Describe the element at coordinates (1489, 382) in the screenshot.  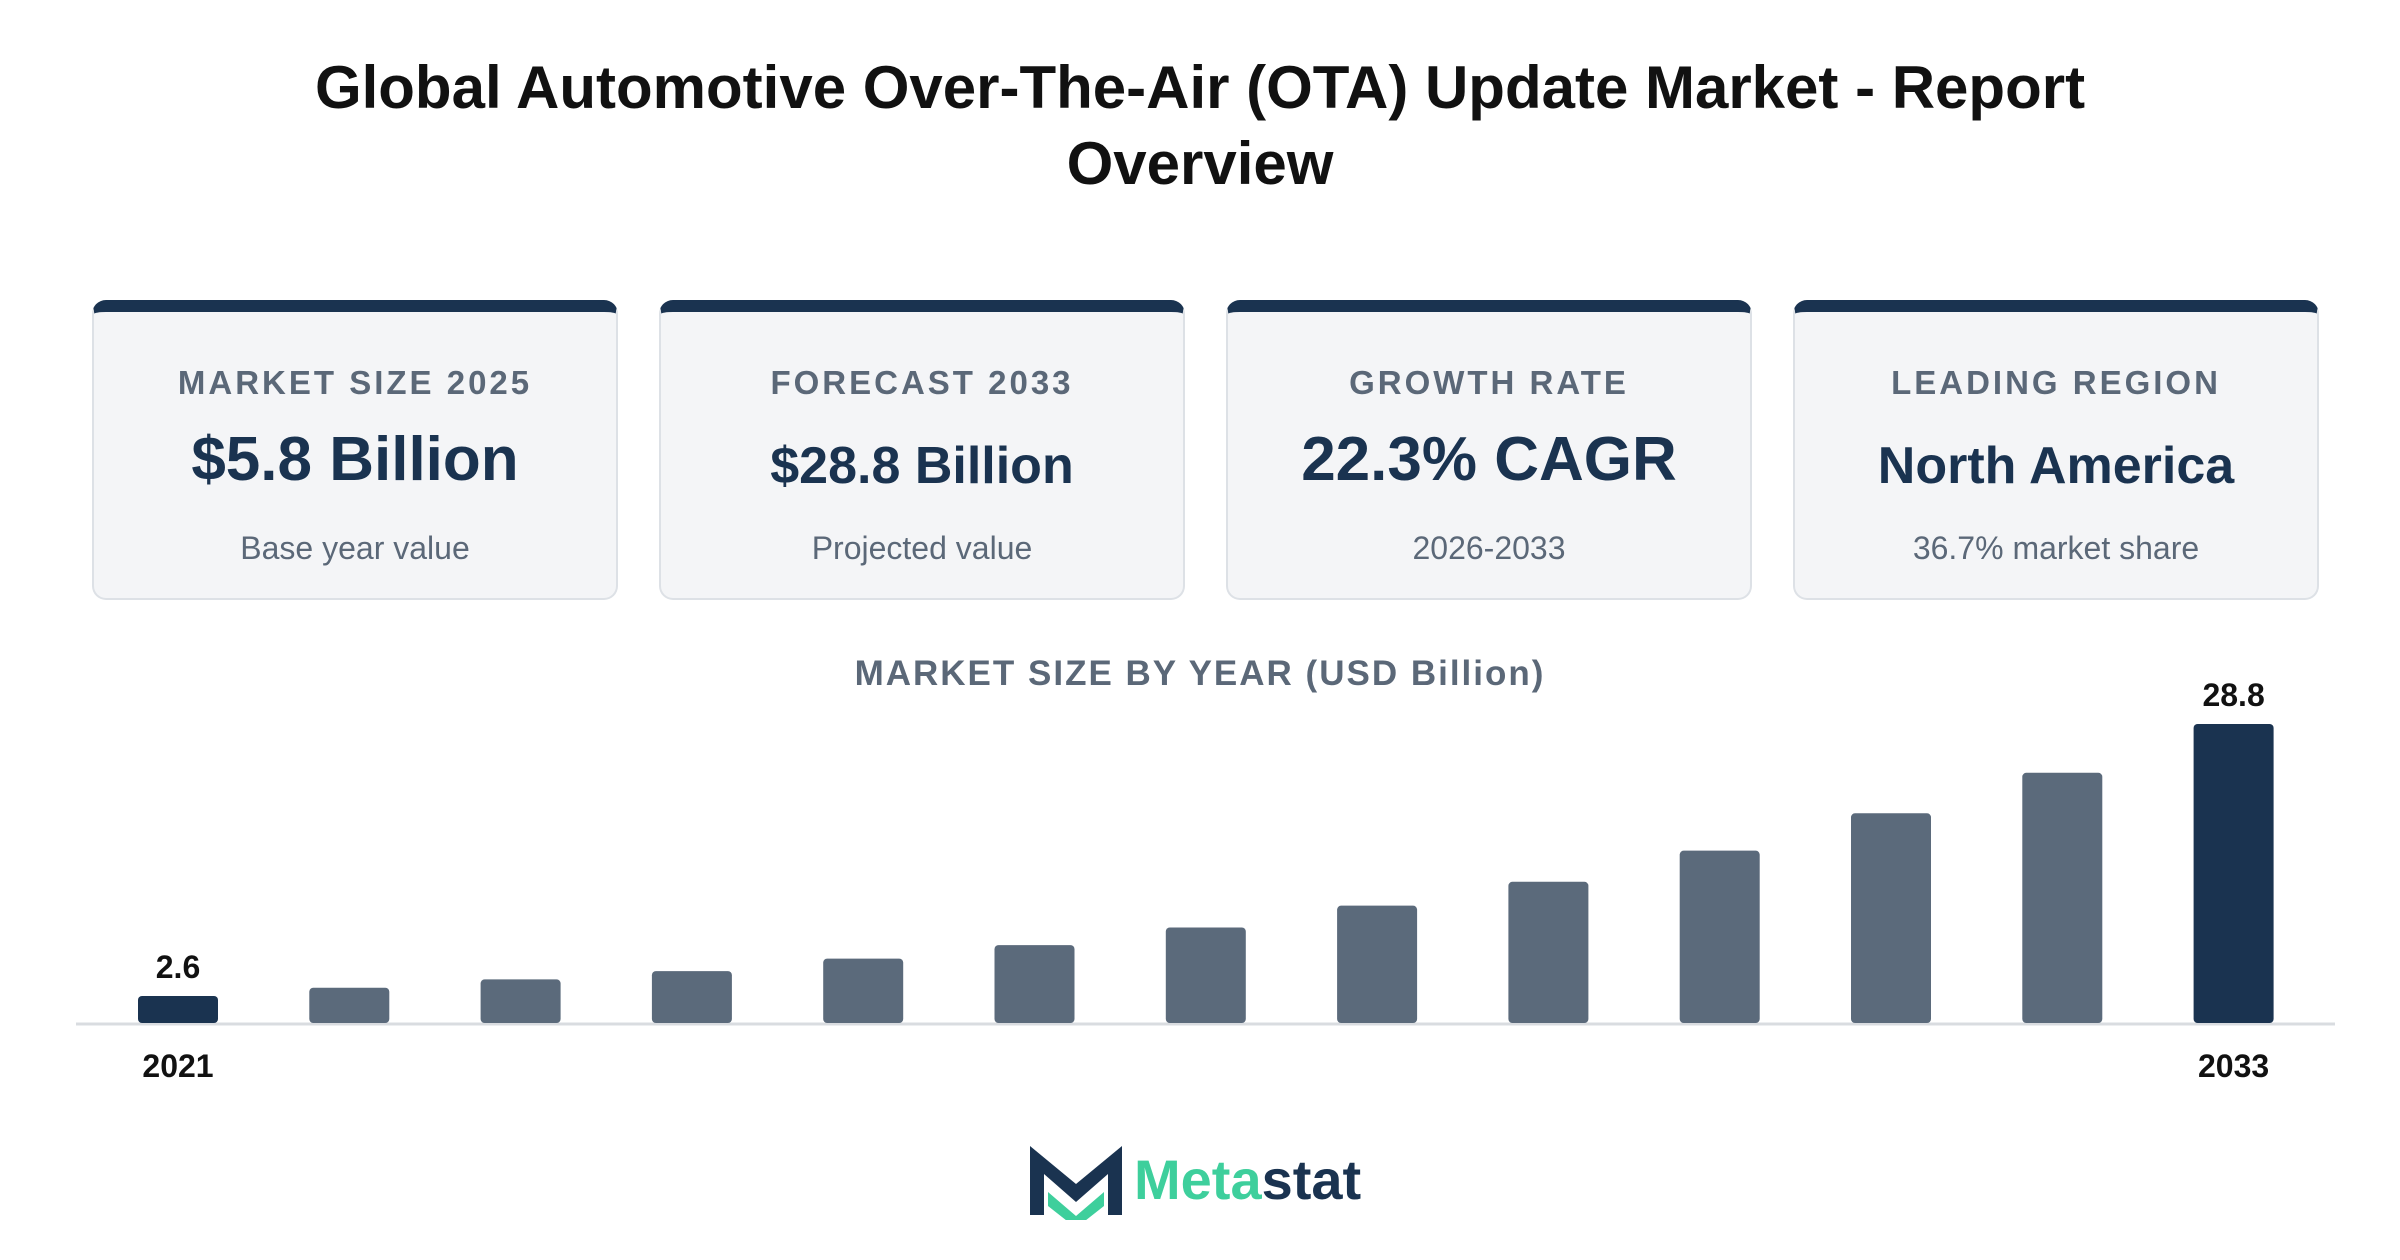
I see `card-label: GROWTH RATE` at that location.